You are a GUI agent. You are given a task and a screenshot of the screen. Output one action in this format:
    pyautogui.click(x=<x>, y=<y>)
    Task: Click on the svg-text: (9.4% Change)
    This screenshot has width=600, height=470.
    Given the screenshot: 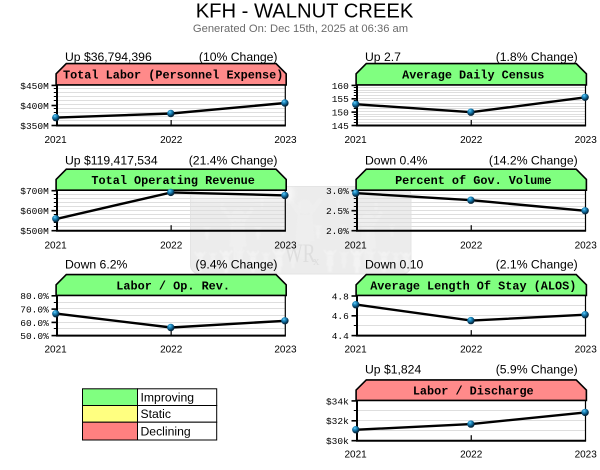 What is the action you would take?
    pyautogui.click(x=237, y=265)
    